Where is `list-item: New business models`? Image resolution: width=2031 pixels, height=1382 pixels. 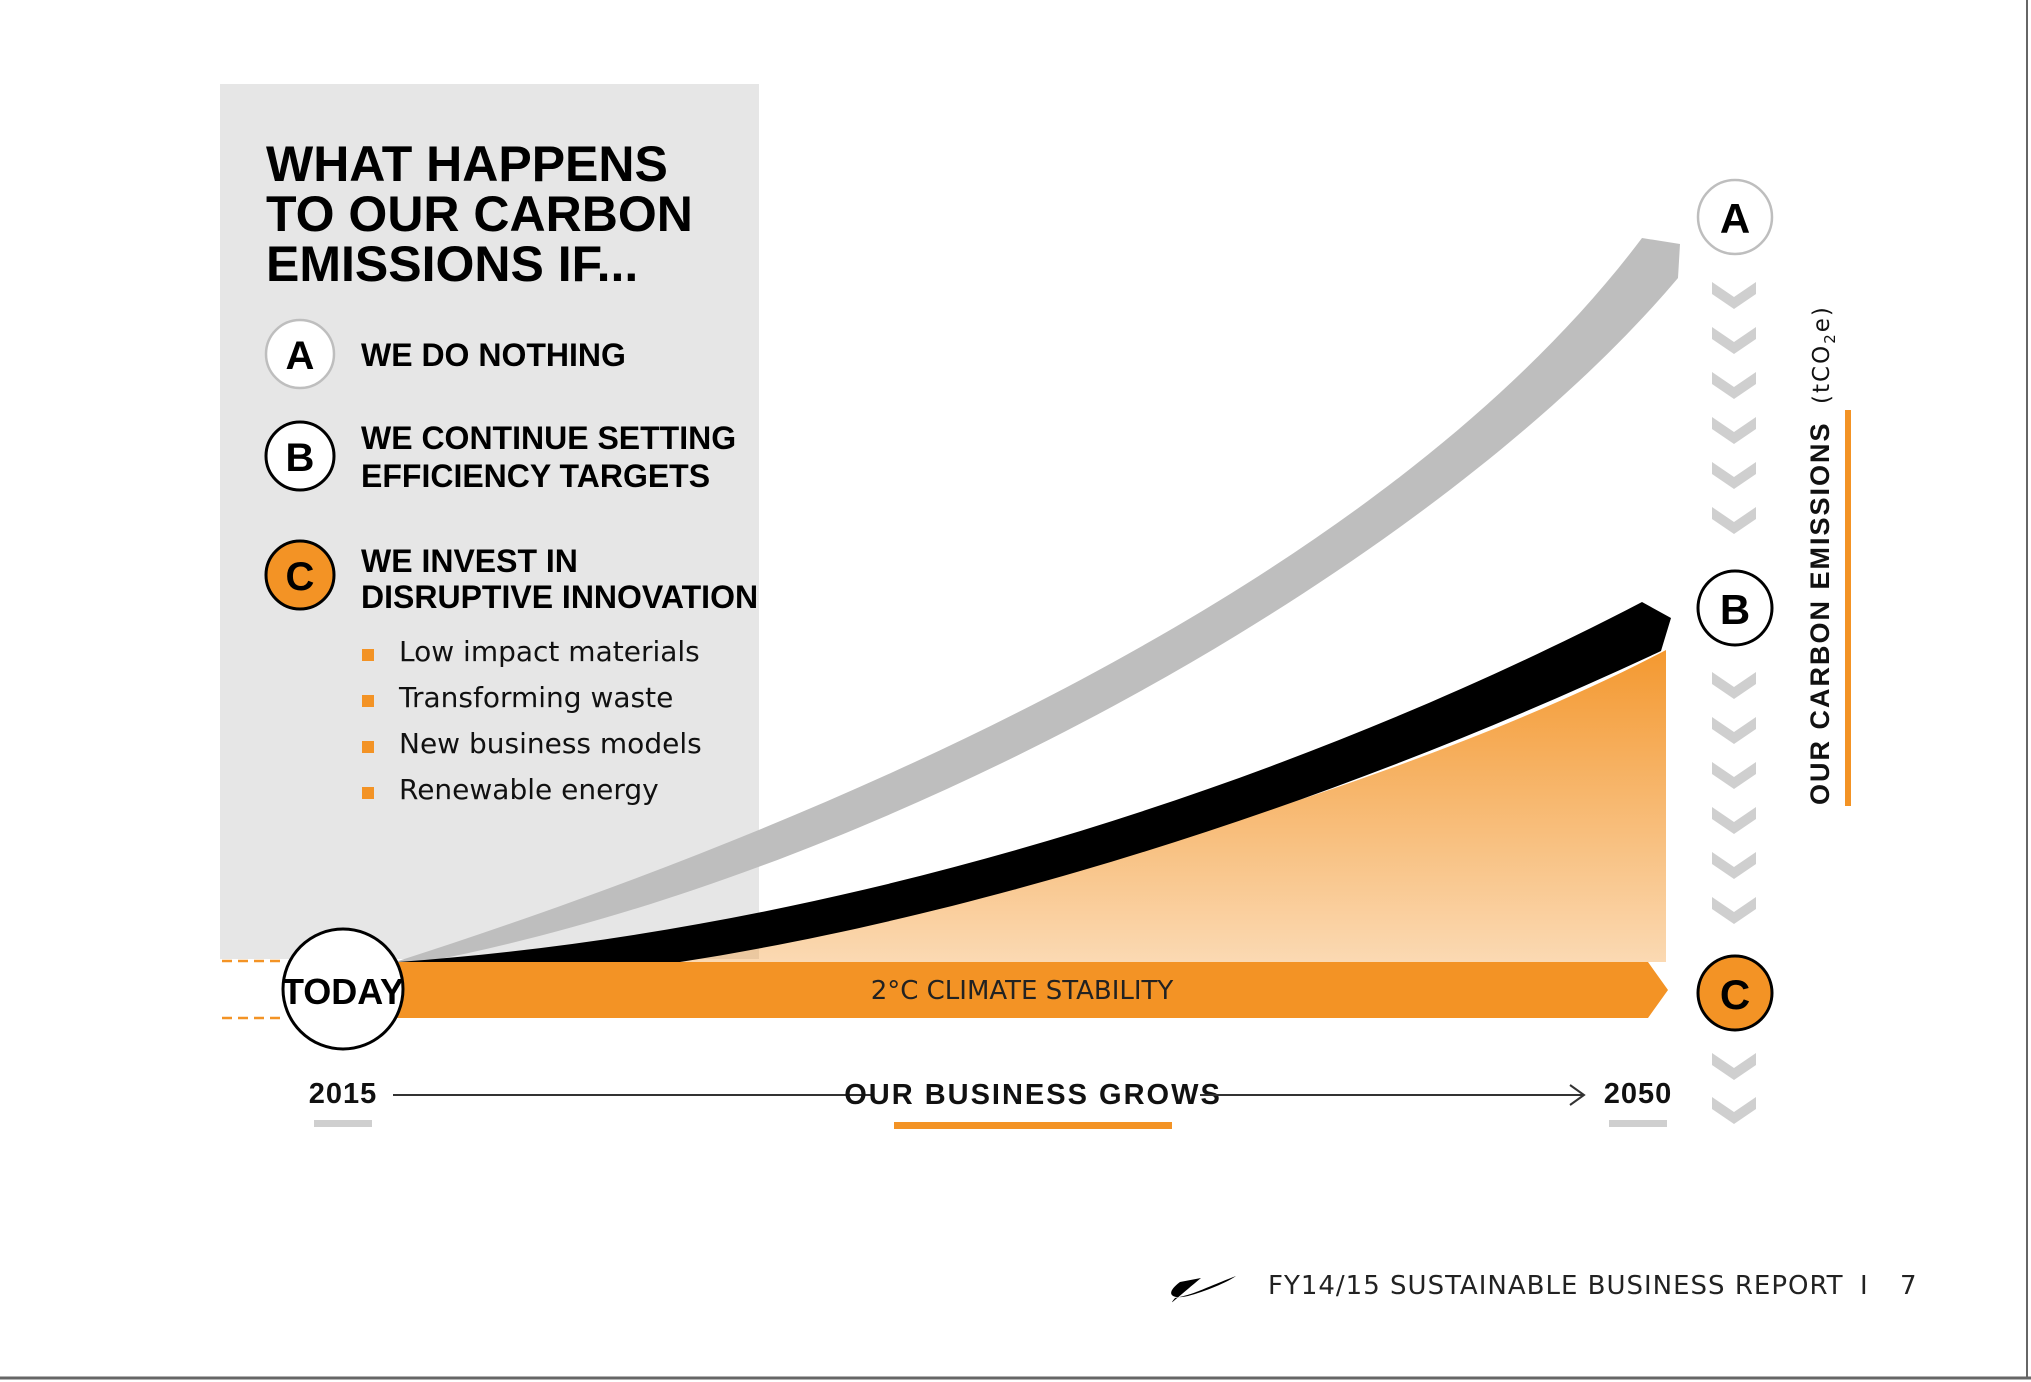 list-item: New business models is located at coordinates (532, 743).